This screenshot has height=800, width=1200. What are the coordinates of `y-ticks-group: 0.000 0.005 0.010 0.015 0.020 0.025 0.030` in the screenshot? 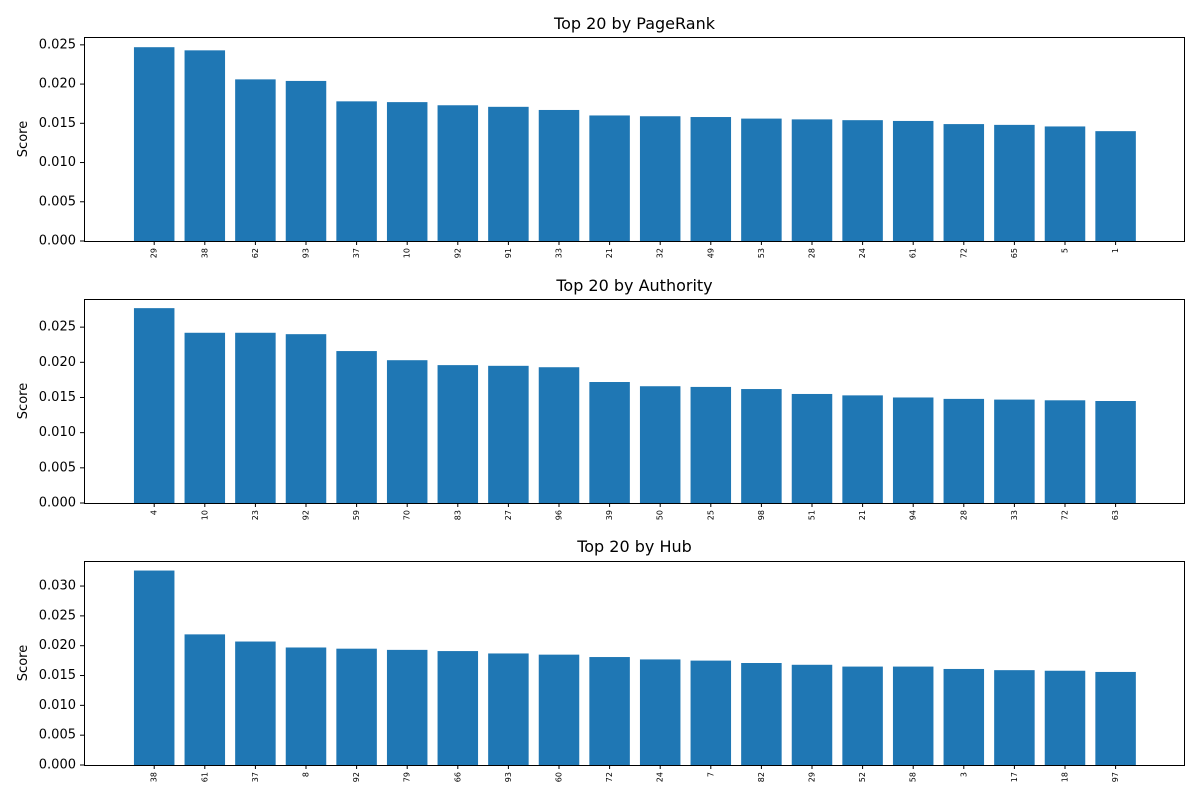 It's located at (61, 676).